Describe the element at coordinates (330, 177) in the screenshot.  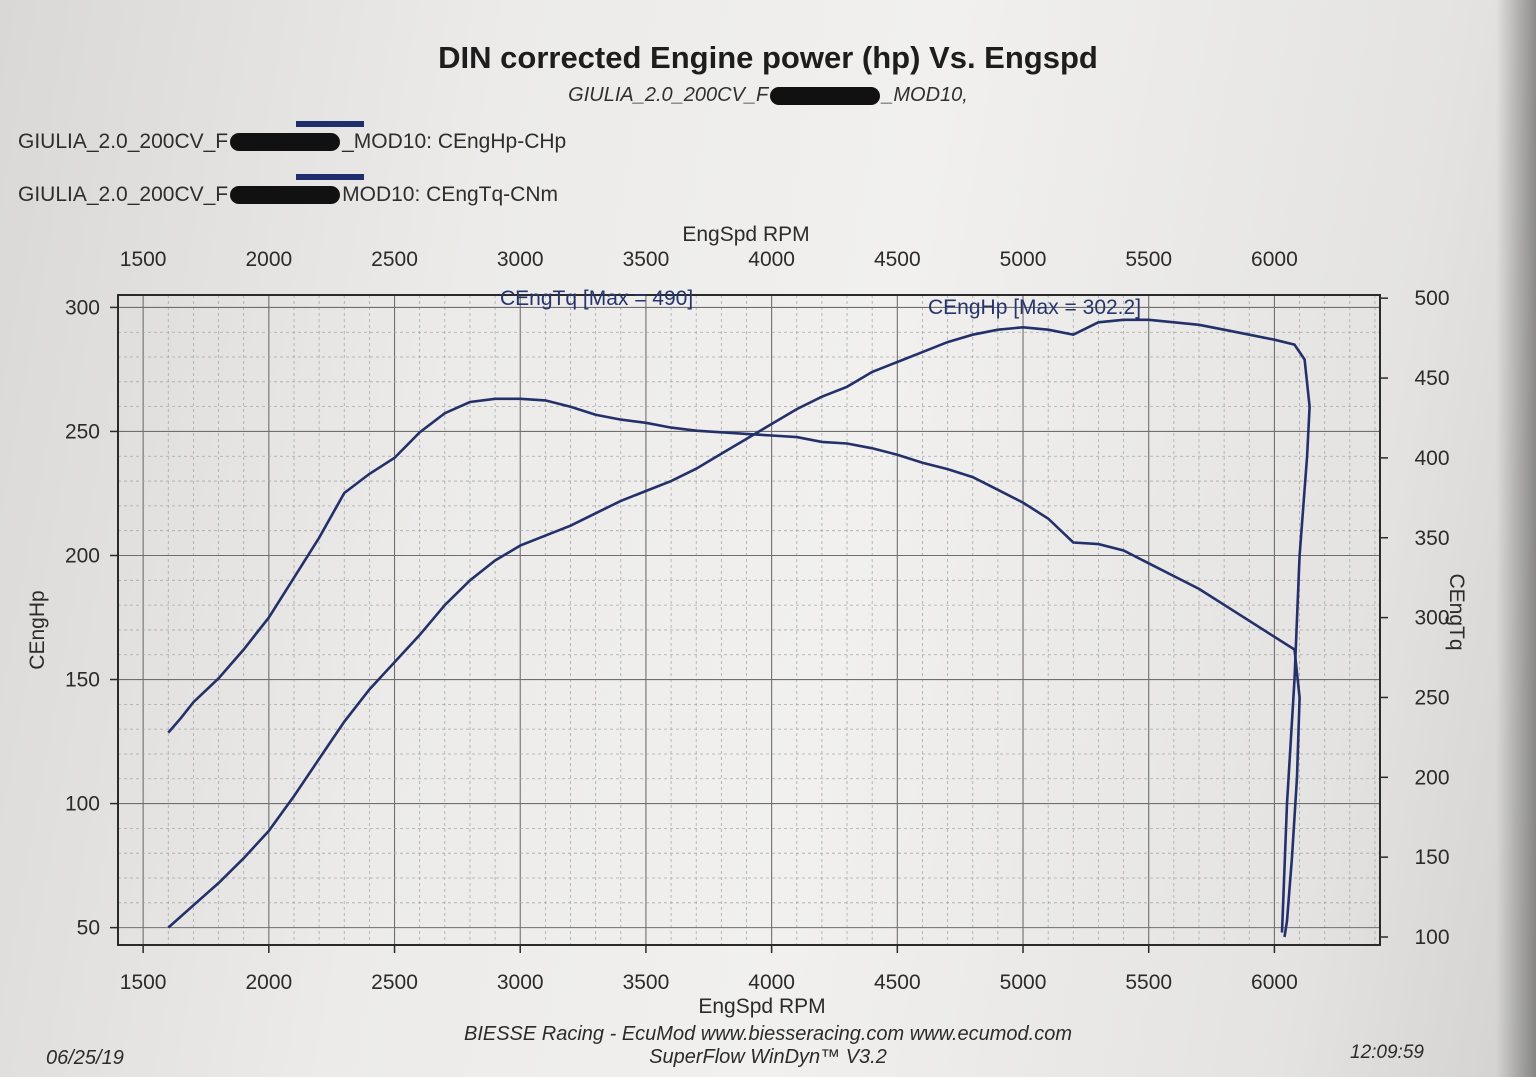
I see `legend-swatch-tq` at that location.